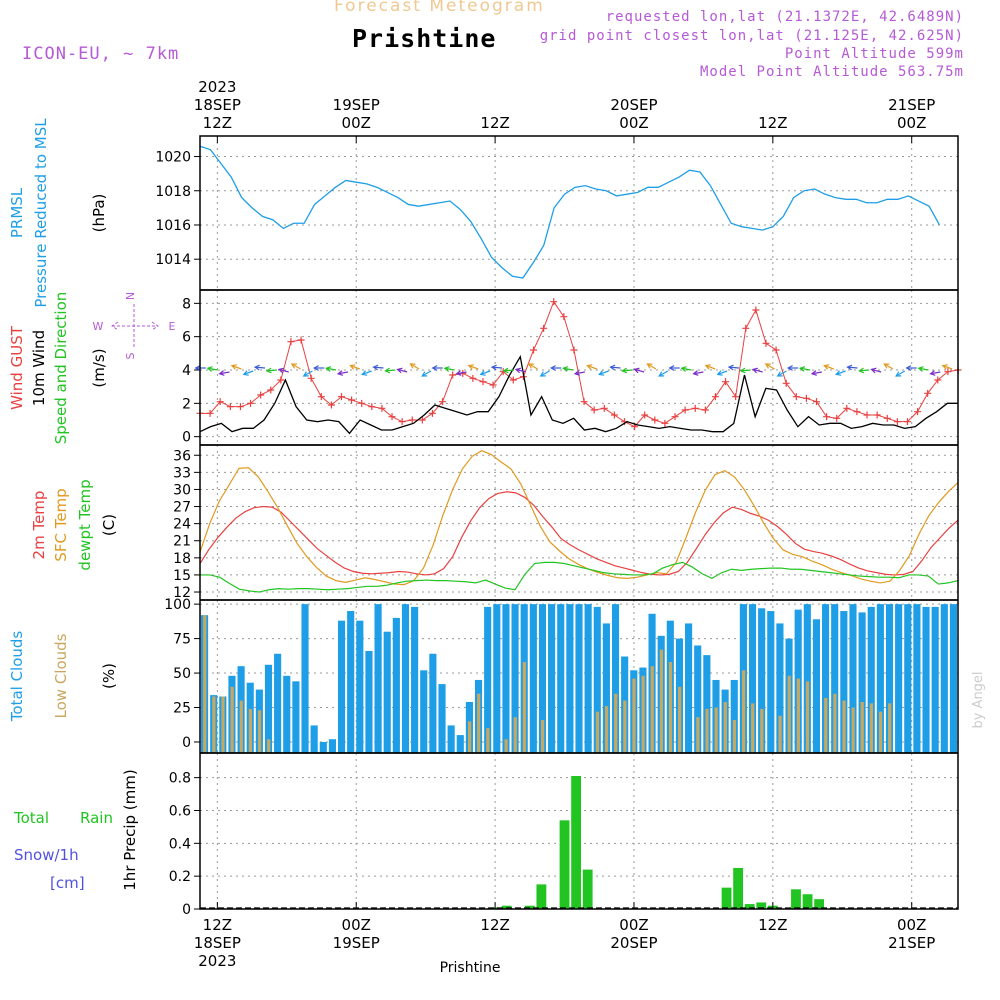 The height and width of the screenshot is (1000, 1000). Describe the element at coordinates (182, 576) in the screenshot. I see `ytick-label: 15` at that location.